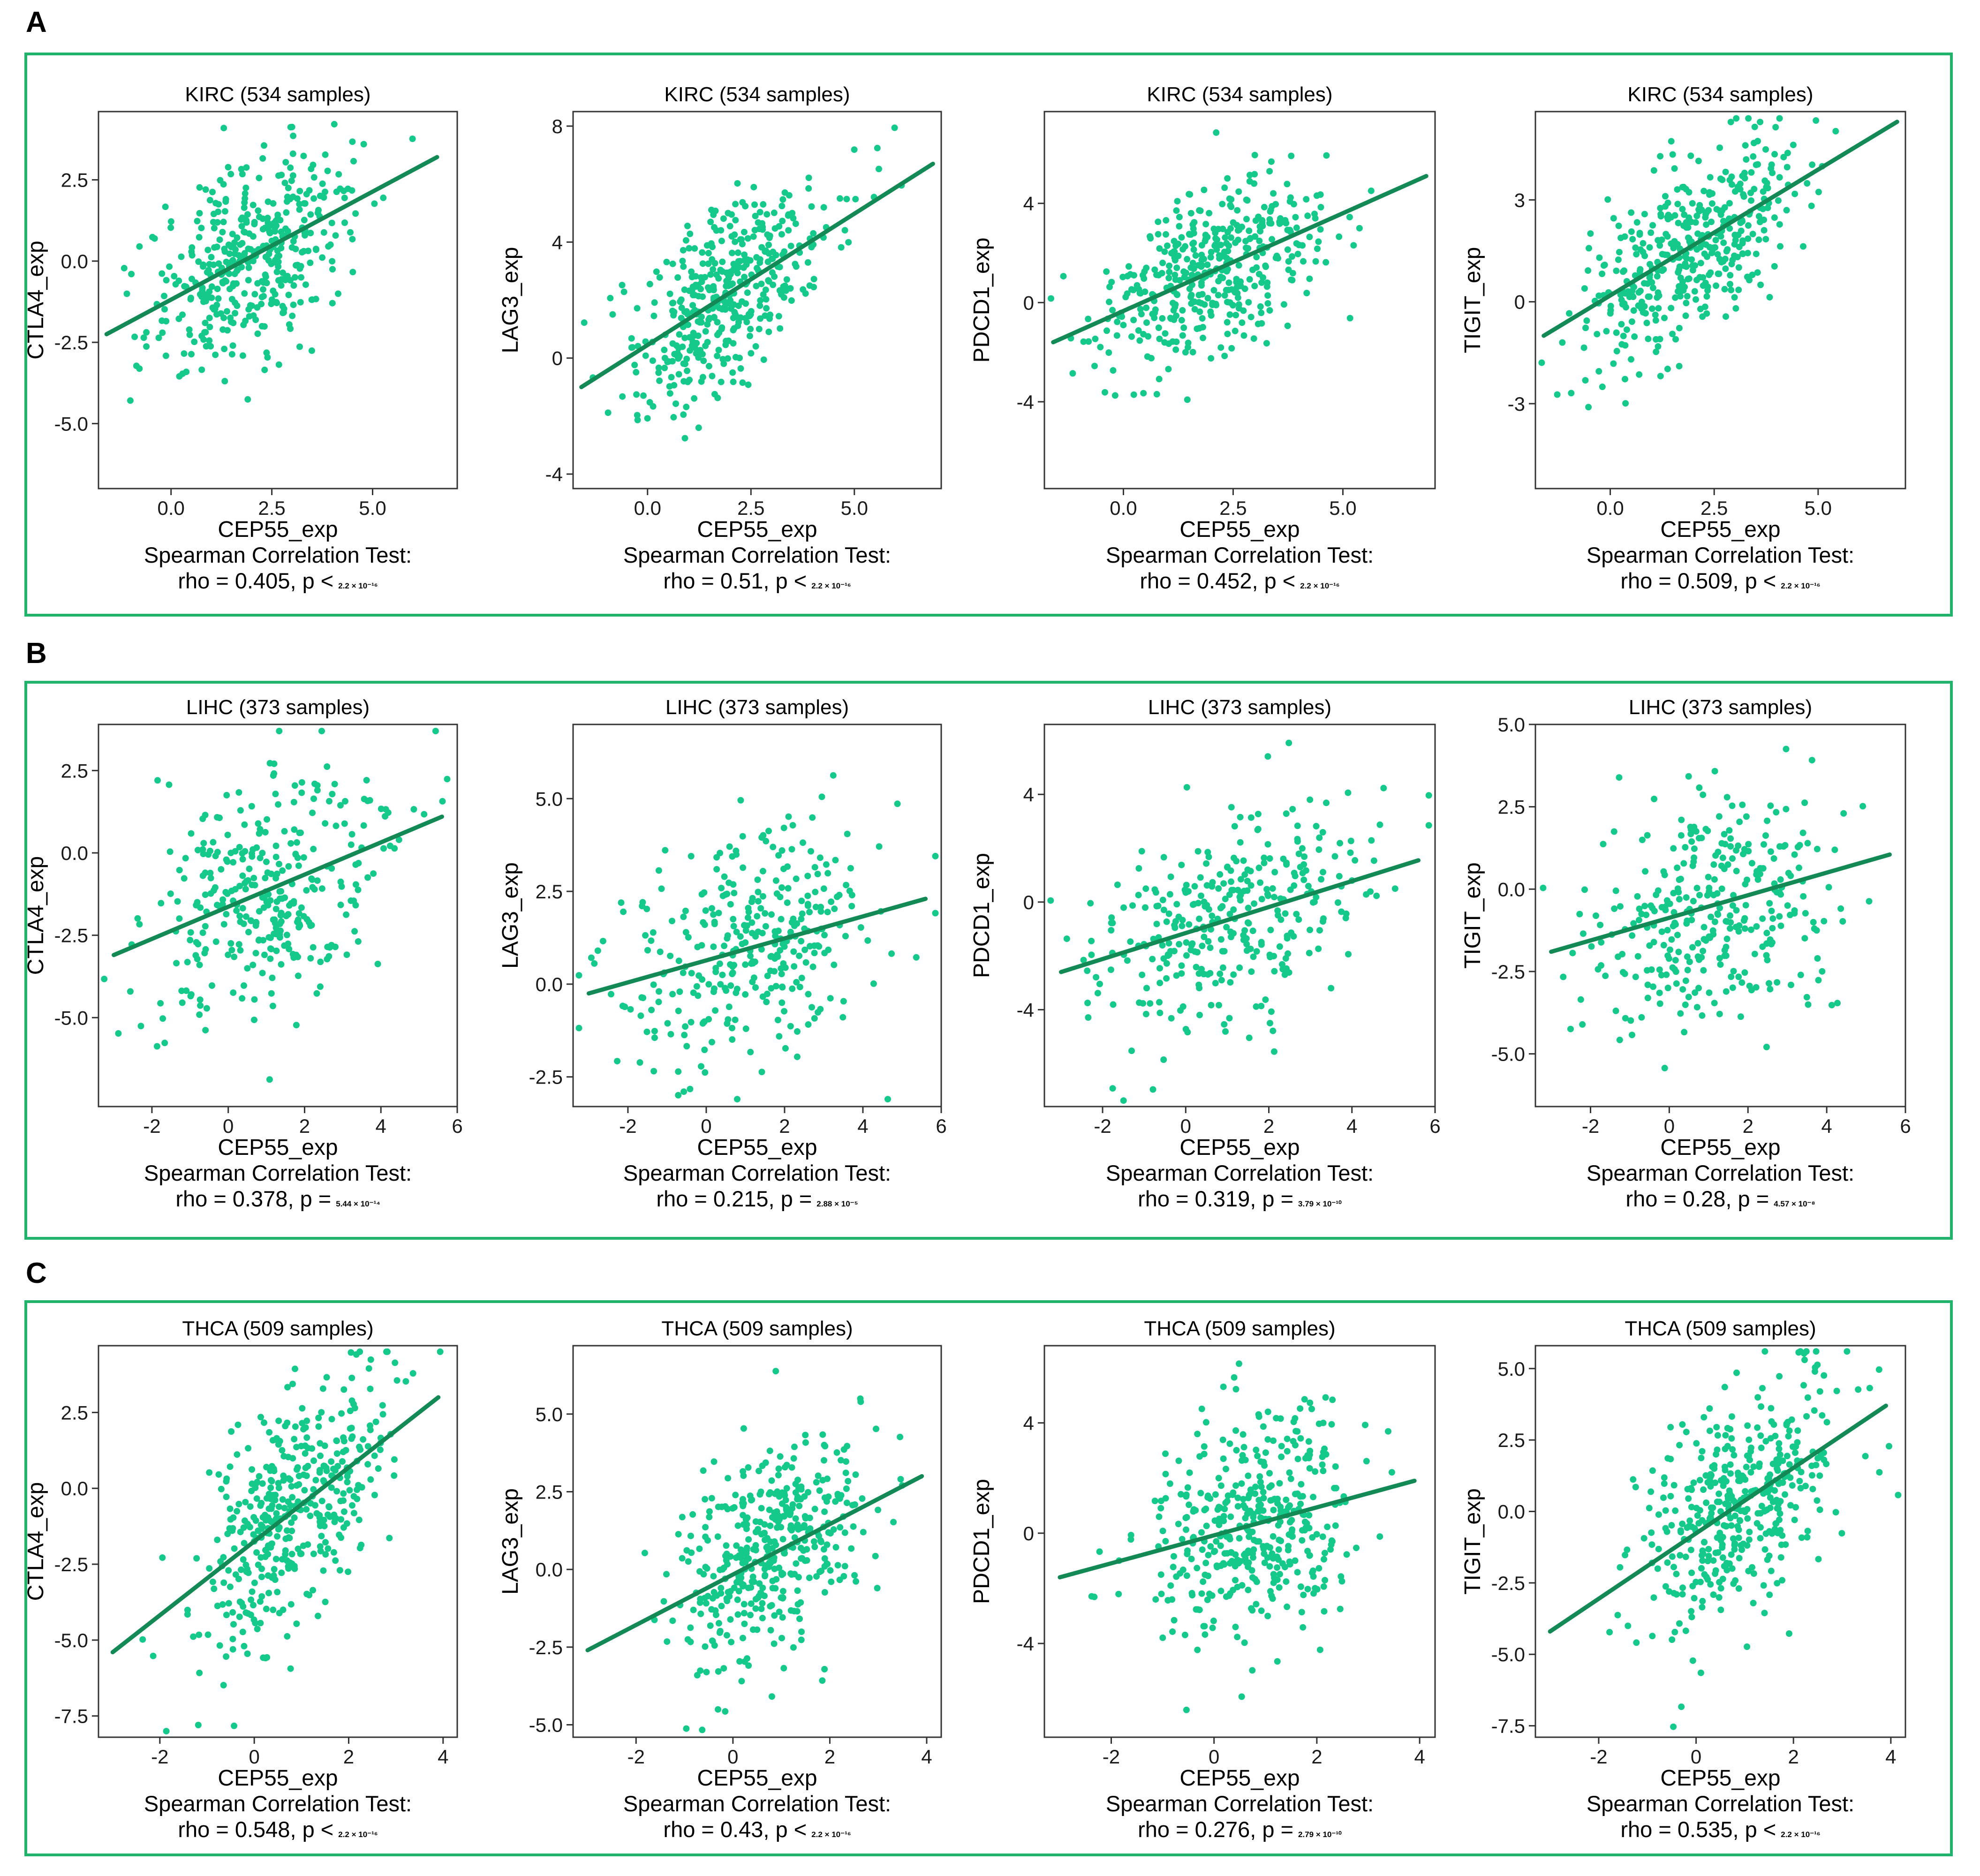 This screenshot has height=1876, width=1980. I want to click on x-axis-label: CEP55_exp, so click(1239, 1778).